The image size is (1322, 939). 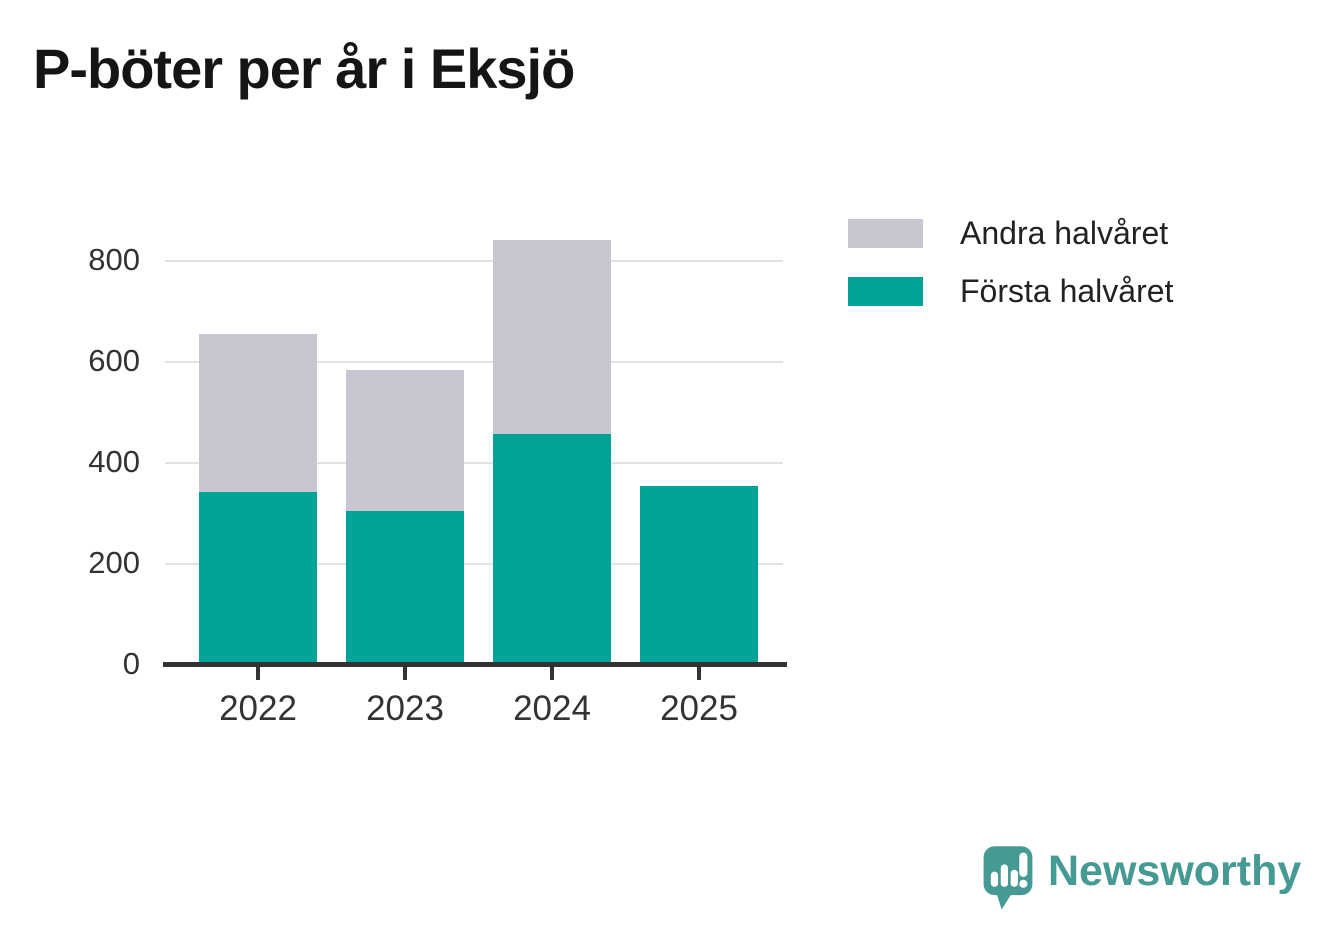 I want to click on x-axis-line, so click(x=475, y=664).